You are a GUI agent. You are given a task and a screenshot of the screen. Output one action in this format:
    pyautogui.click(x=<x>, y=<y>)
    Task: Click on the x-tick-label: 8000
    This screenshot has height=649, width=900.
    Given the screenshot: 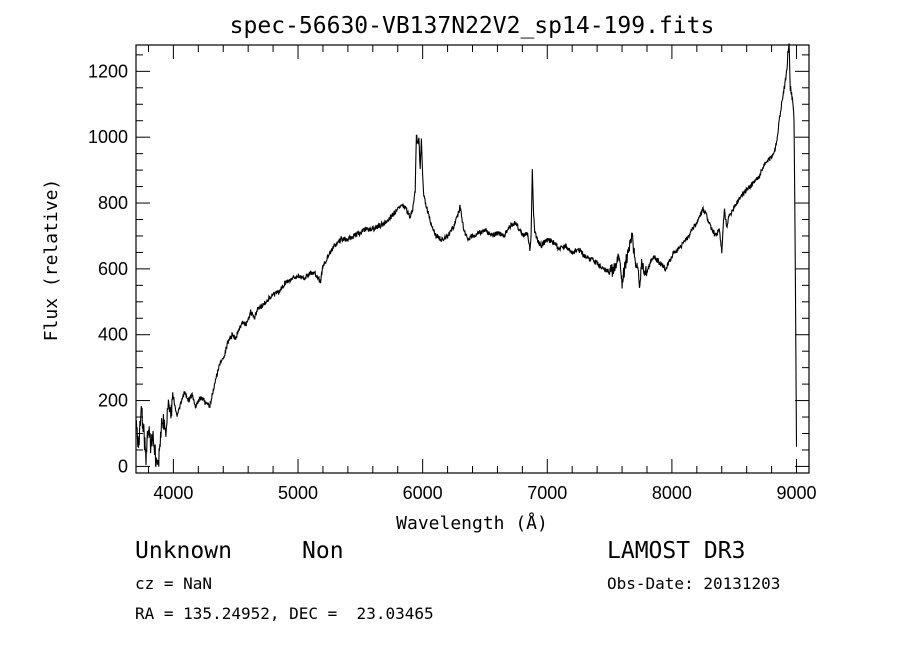 What is the action you would take?
    pyautogui.click(x=672, y=493)
    